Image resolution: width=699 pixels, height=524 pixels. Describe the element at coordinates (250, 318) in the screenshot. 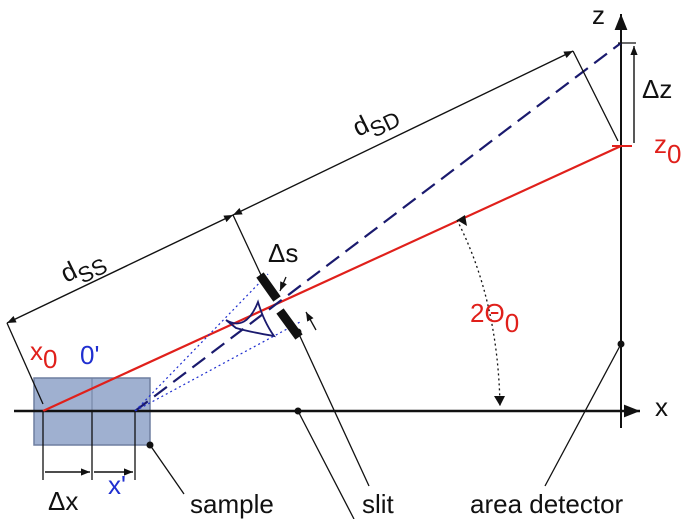

I see `cusp-mark` at that location.